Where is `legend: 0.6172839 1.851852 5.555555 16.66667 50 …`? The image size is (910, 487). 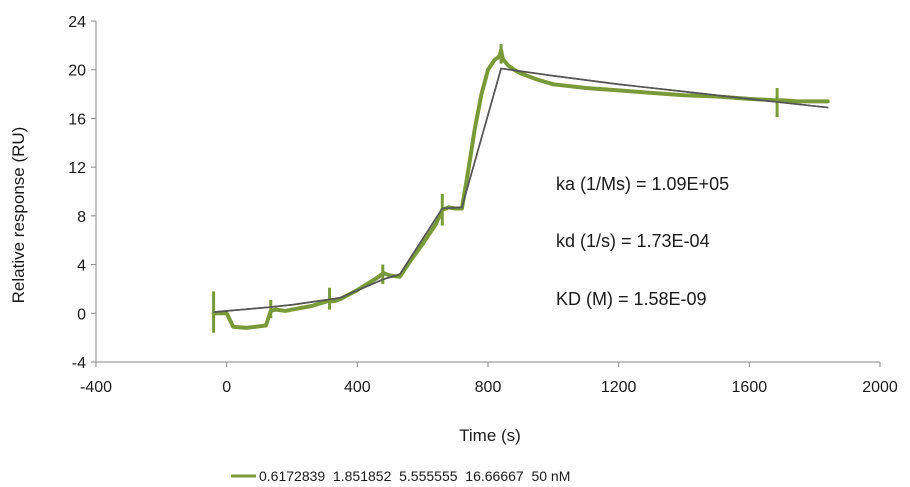 legend: 0.6172839 1.851852 5.555555 16.66667 50 … is located at coordinates (400, 476).